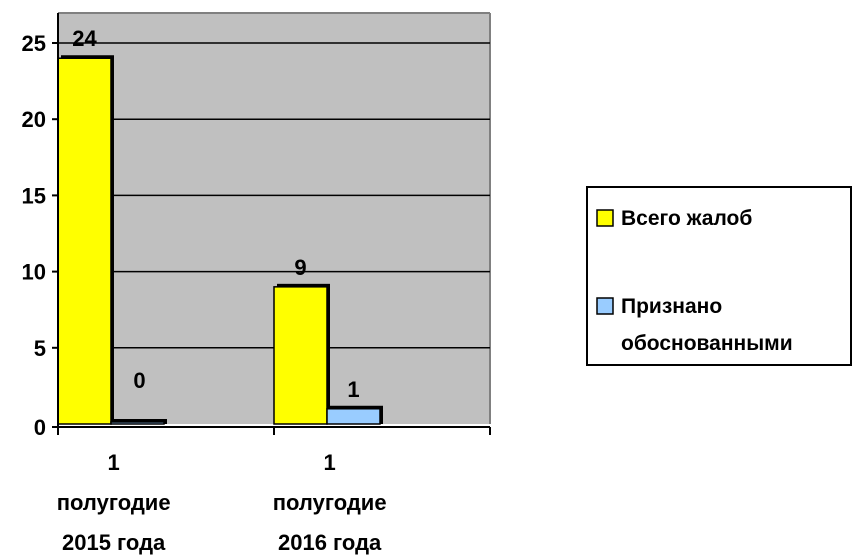 The height and width of the screenshot is (560, 852). I want to click on legend-label: обоснованными, so click(707, 343).